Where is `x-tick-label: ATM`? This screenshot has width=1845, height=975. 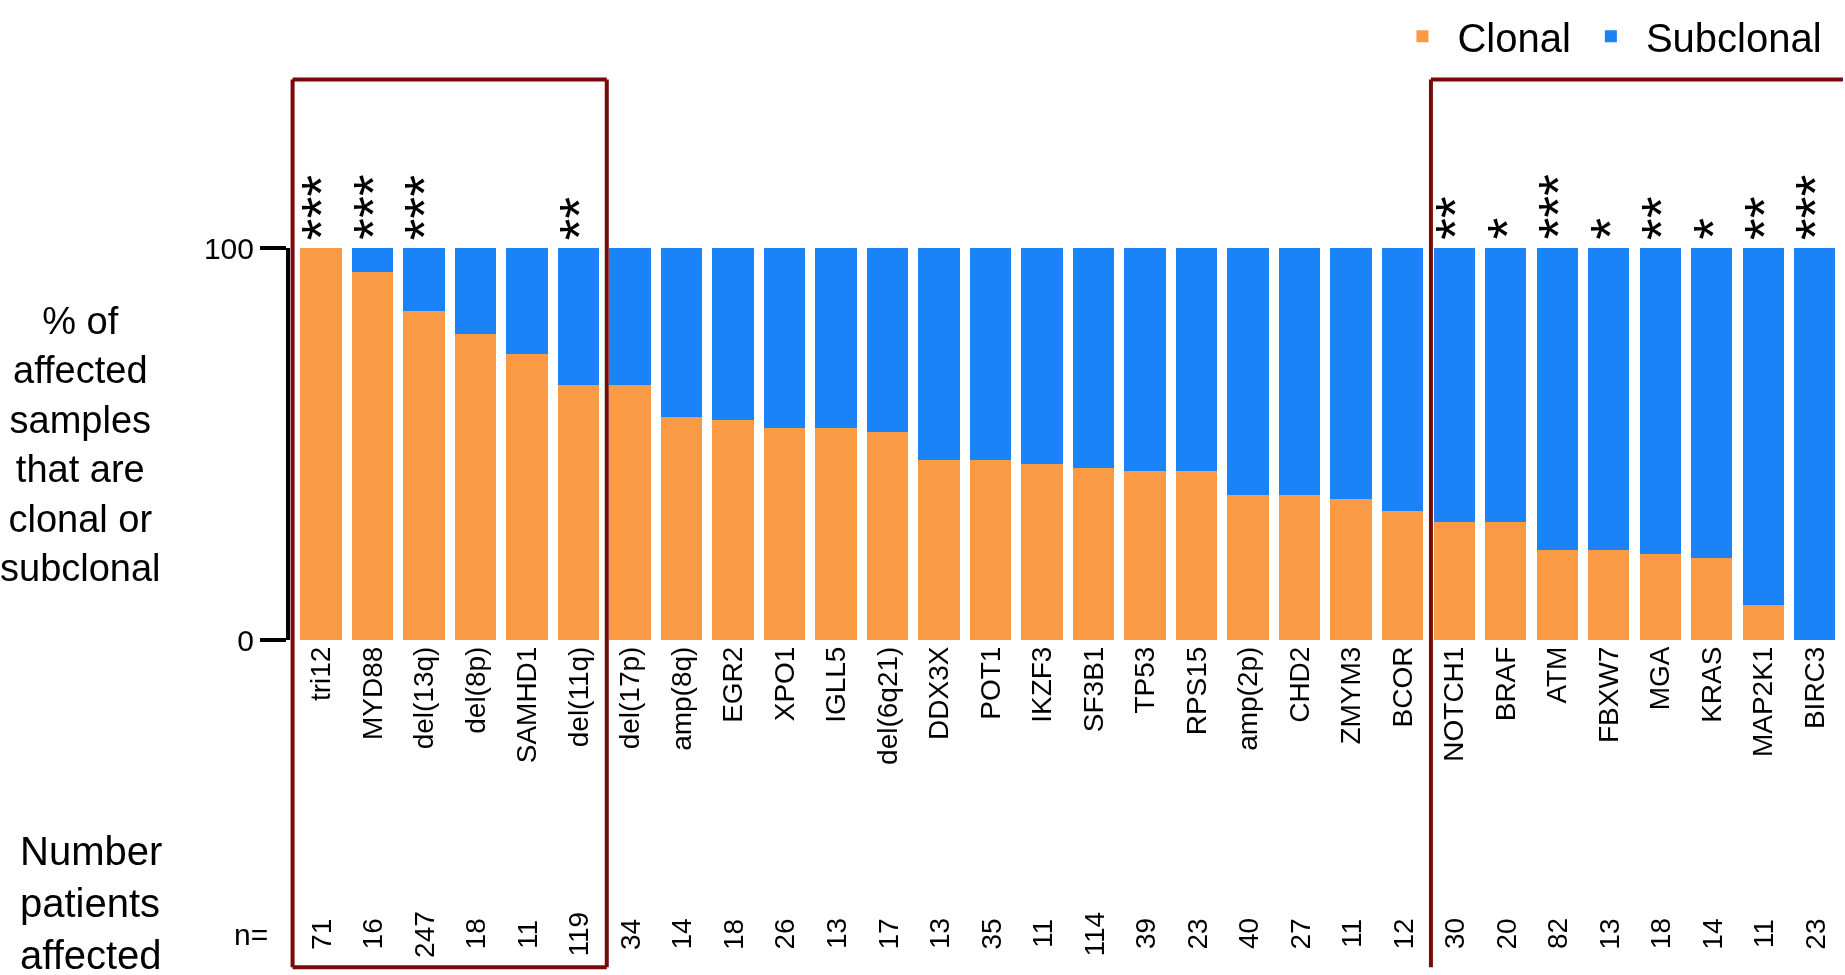
x-tick-label: ATM is located at coordinates (1557, 675).